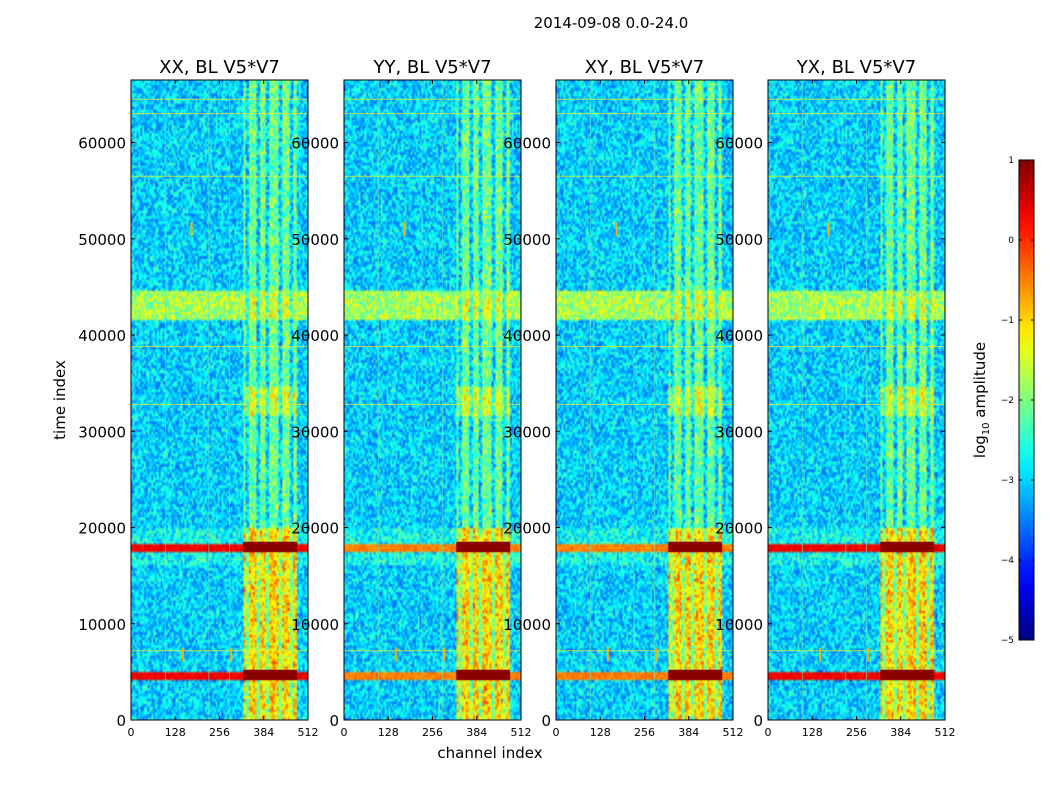 The width and height of the screenshot is (1050, 800). Describe the element at coordinates (644, 67) in the screenshot. I see `panel-title: XY, BL V5*V7` at that location.